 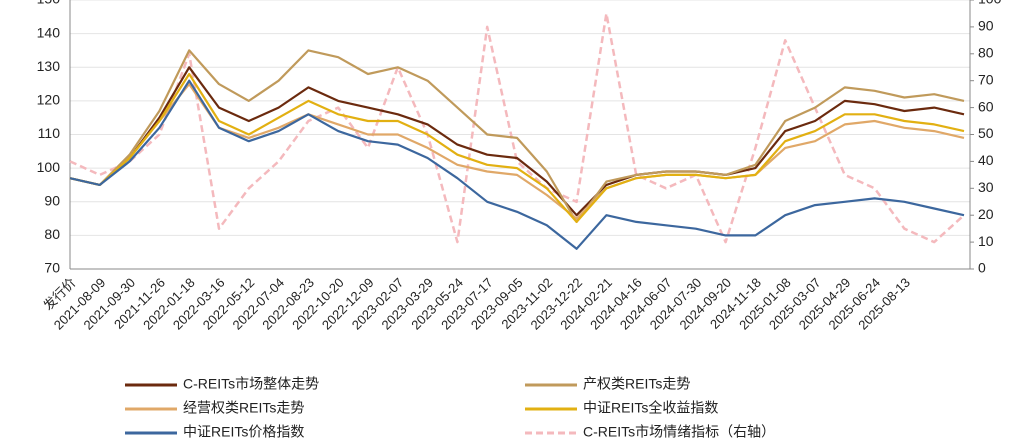 What do you see at coordinates (986, 214) in the screenshot?
I see `y2-tick-label: 20` at bounding box center [986, 214].